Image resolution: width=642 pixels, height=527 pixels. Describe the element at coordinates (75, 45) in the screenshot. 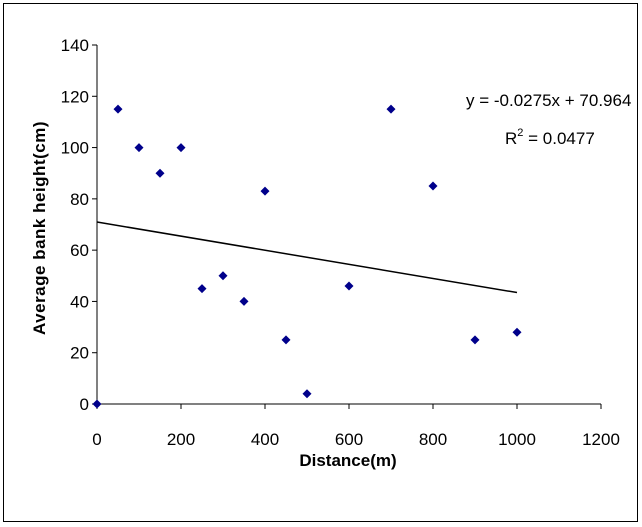

I see `y-tick-label: 140` at that location.